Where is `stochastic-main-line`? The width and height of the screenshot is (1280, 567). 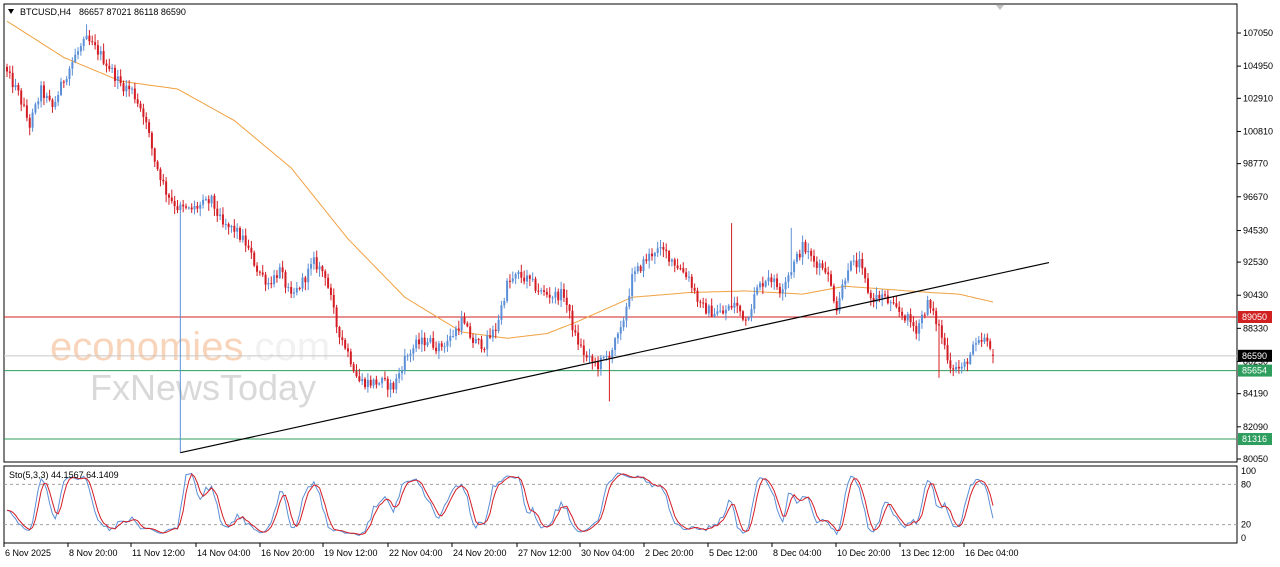 stochastic-main-line is located at coordinates (500, 504).